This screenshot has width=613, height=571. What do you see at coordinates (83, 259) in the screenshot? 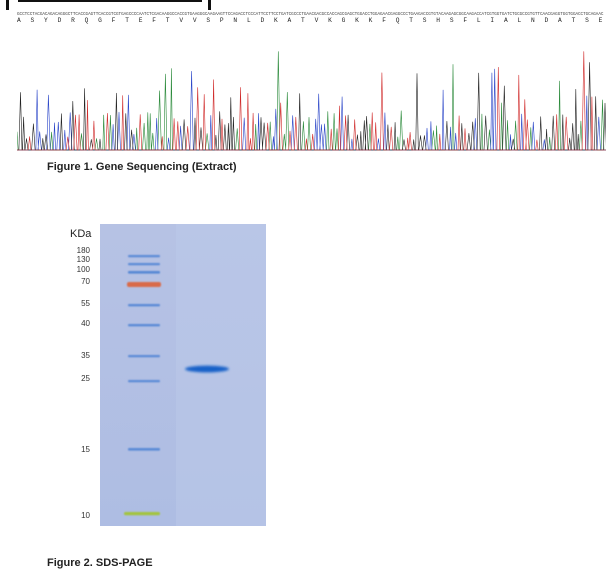
I see `mw-label-130: 130` at bounding box center [83, 259].